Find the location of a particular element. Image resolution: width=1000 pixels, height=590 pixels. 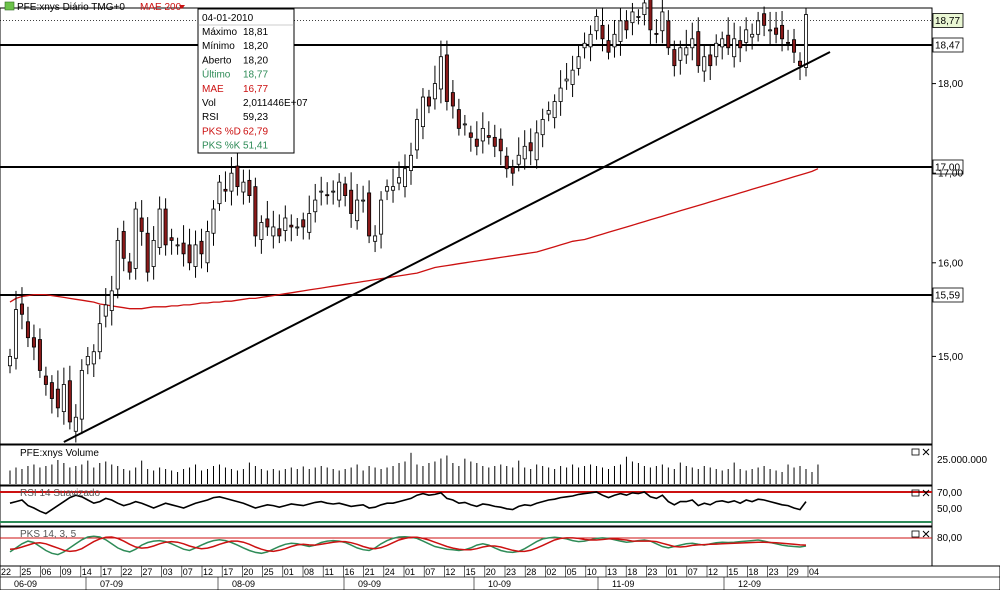

volume-panel-controls is located at coordinates (920, 452).